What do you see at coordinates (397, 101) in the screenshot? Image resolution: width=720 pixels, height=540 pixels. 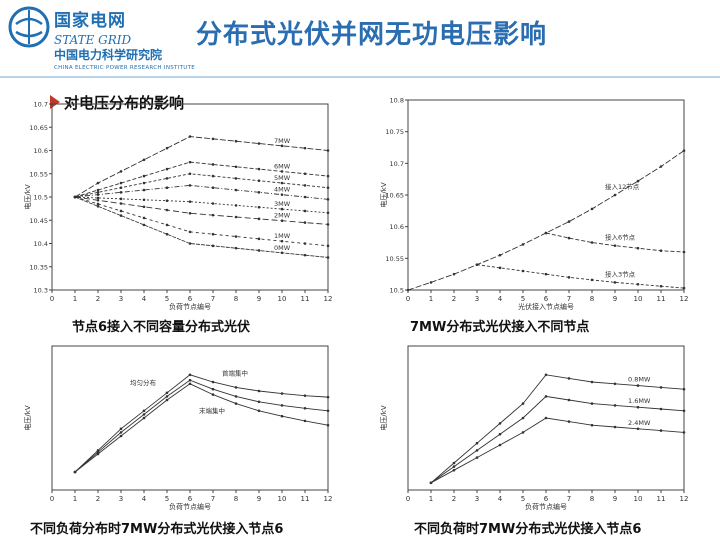 I see `y-tick-label: 10.8` at bounding box center [397, 101].